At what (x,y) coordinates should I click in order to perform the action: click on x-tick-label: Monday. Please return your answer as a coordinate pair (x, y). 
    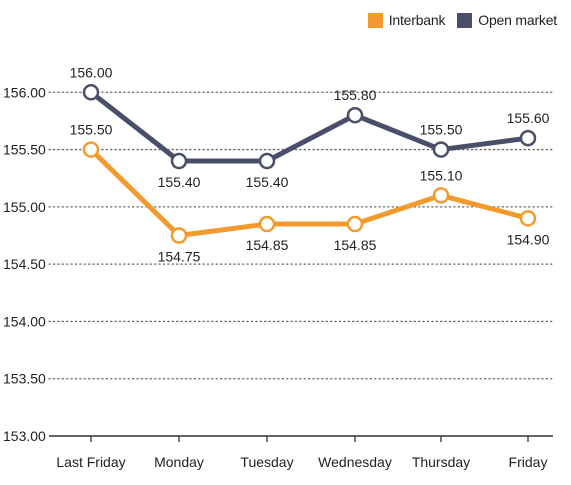
    Looking at the image, I should click on (179, 462).